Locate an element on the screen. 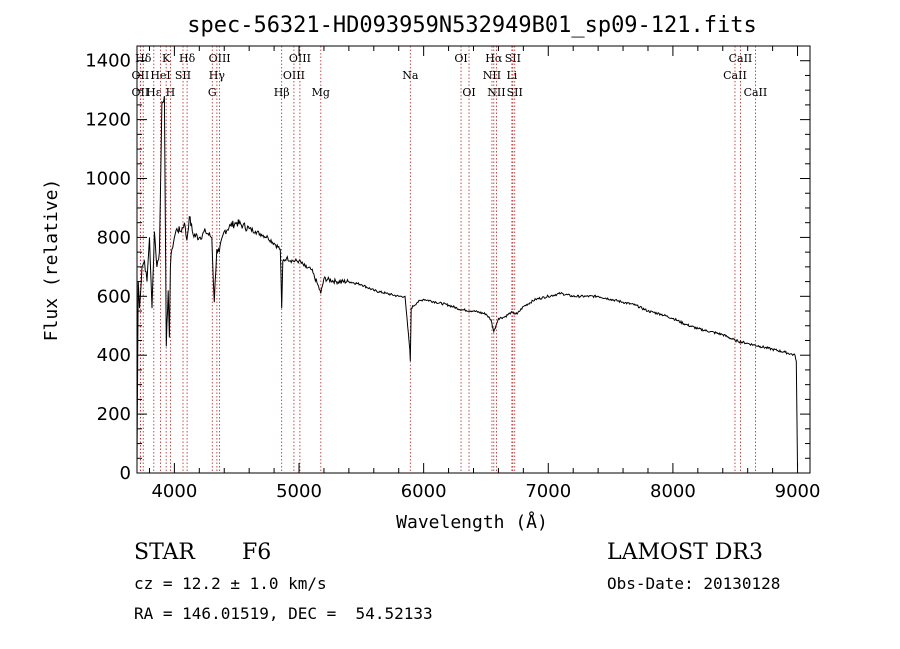 The width and height of the screenshot is (900, 649). object-subclass: F6 is located at coordinates (257, 552).